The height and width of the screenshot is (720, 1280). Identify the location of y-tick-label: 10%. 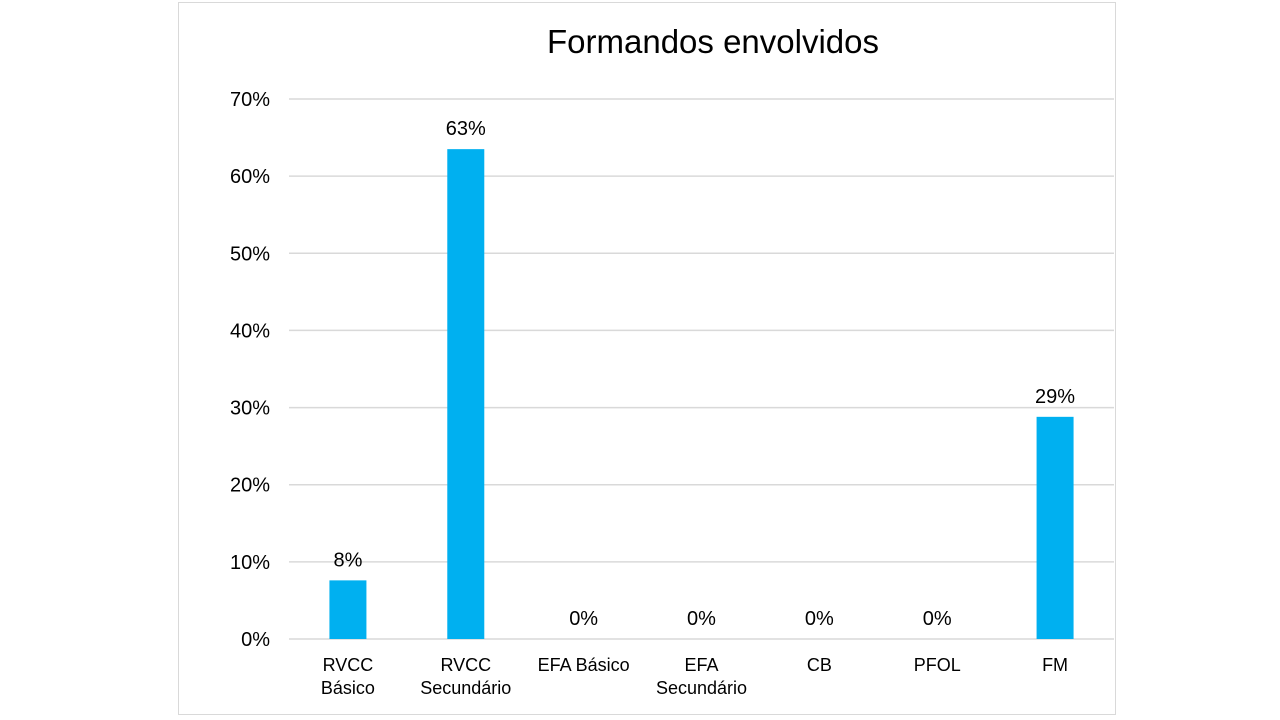
(250, 563).